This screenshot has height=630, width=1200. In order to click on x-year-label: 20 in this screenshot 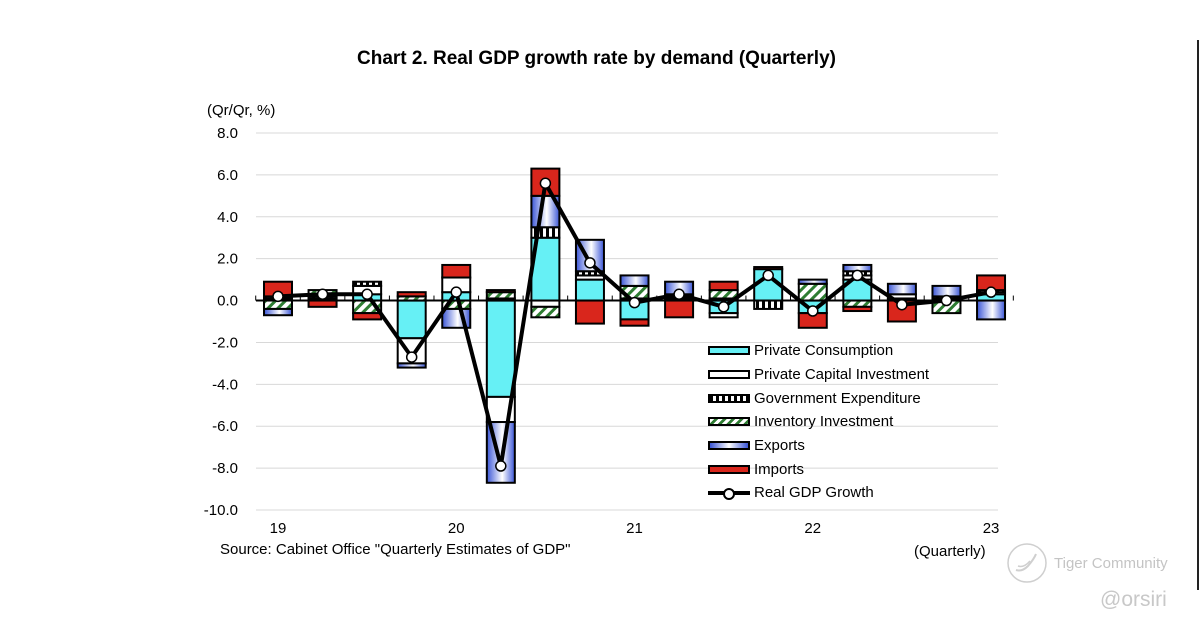, I will do `click(456, 528)`.